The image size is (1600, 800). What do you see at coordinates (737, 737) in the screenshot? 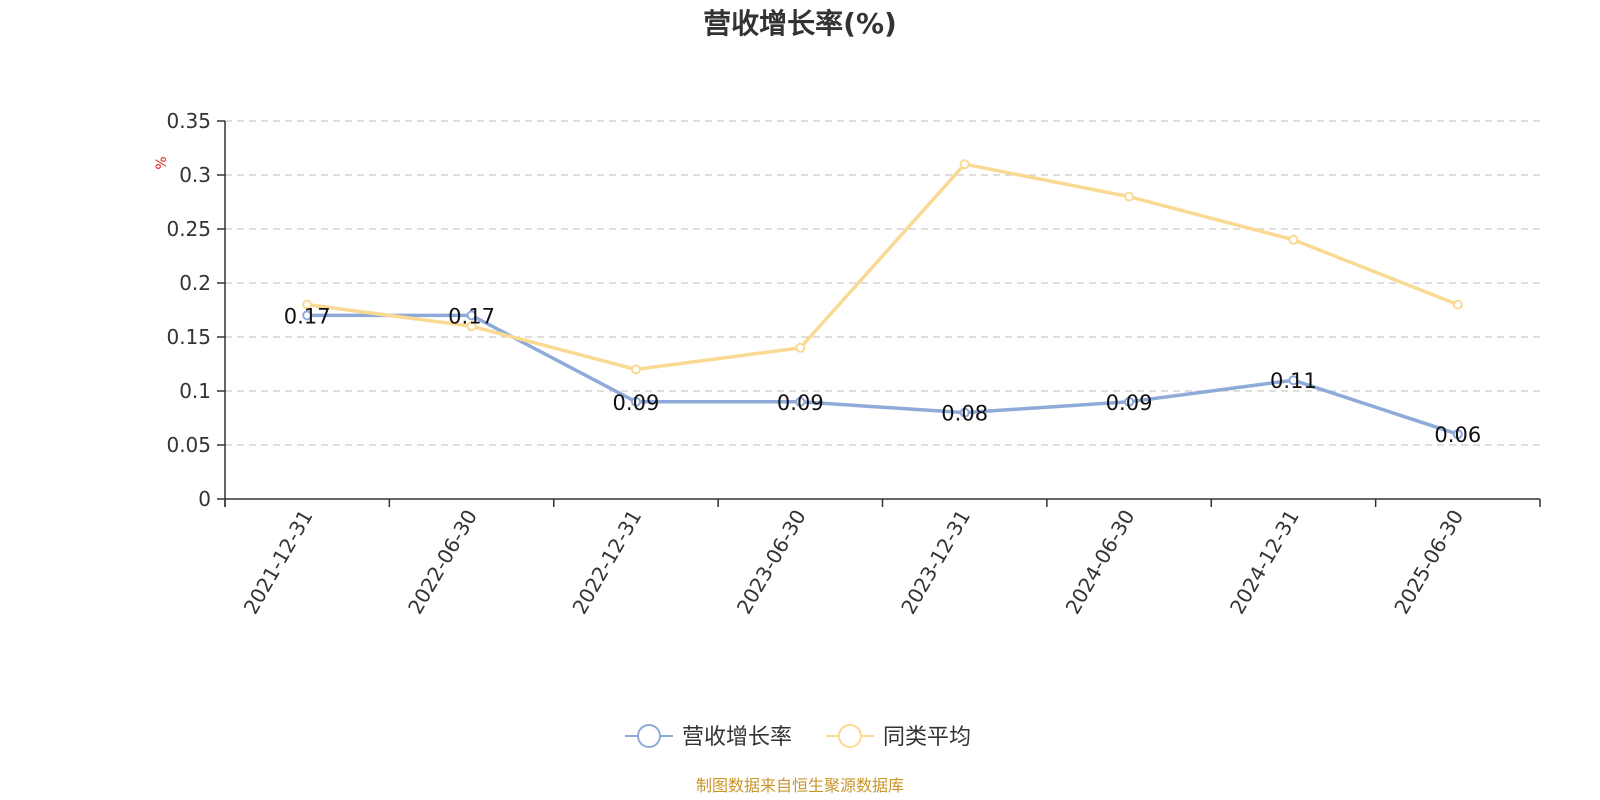
I see `legend-label: 营收增长率` at bounding box center [737, 737].